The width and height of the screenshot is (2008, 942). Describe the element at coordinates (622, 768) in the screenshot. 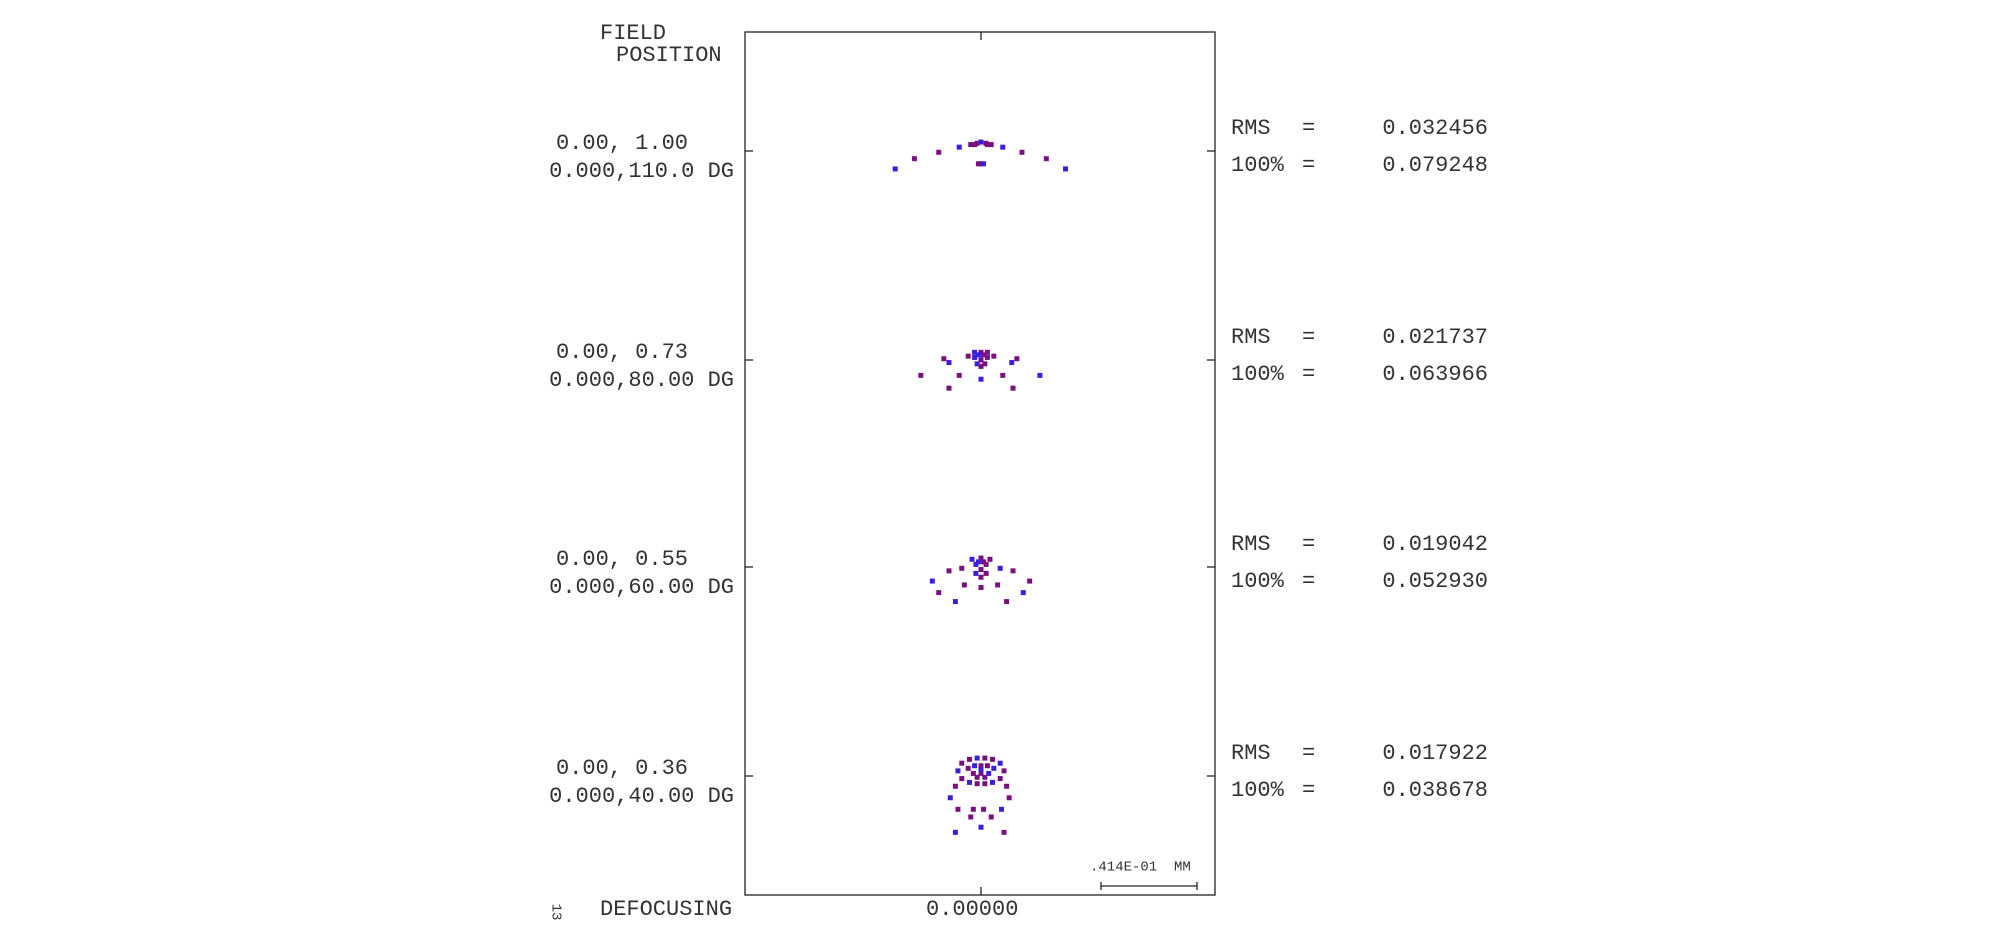

I see `field-relative: 0.00, 0.36` at that location.